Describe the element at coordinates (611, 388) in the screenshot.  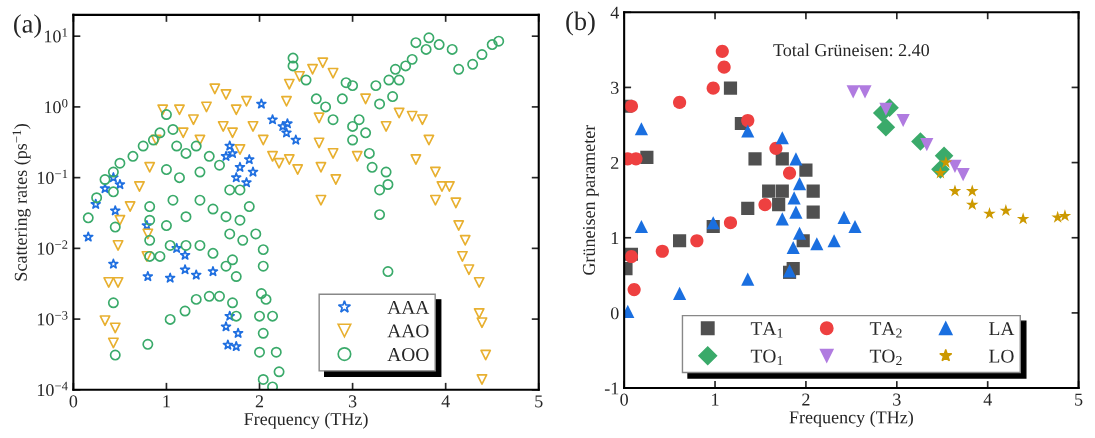
I see `y-tick-label: -1` at that location.